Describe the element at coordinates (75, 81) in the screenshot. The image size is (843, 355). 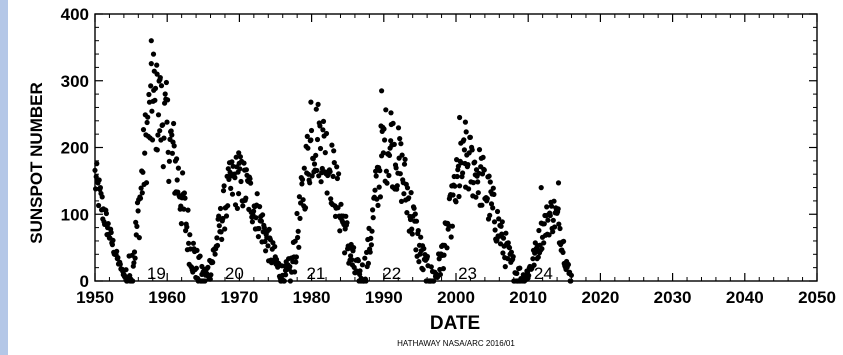
I see `y-tick-label: 300` at that location.